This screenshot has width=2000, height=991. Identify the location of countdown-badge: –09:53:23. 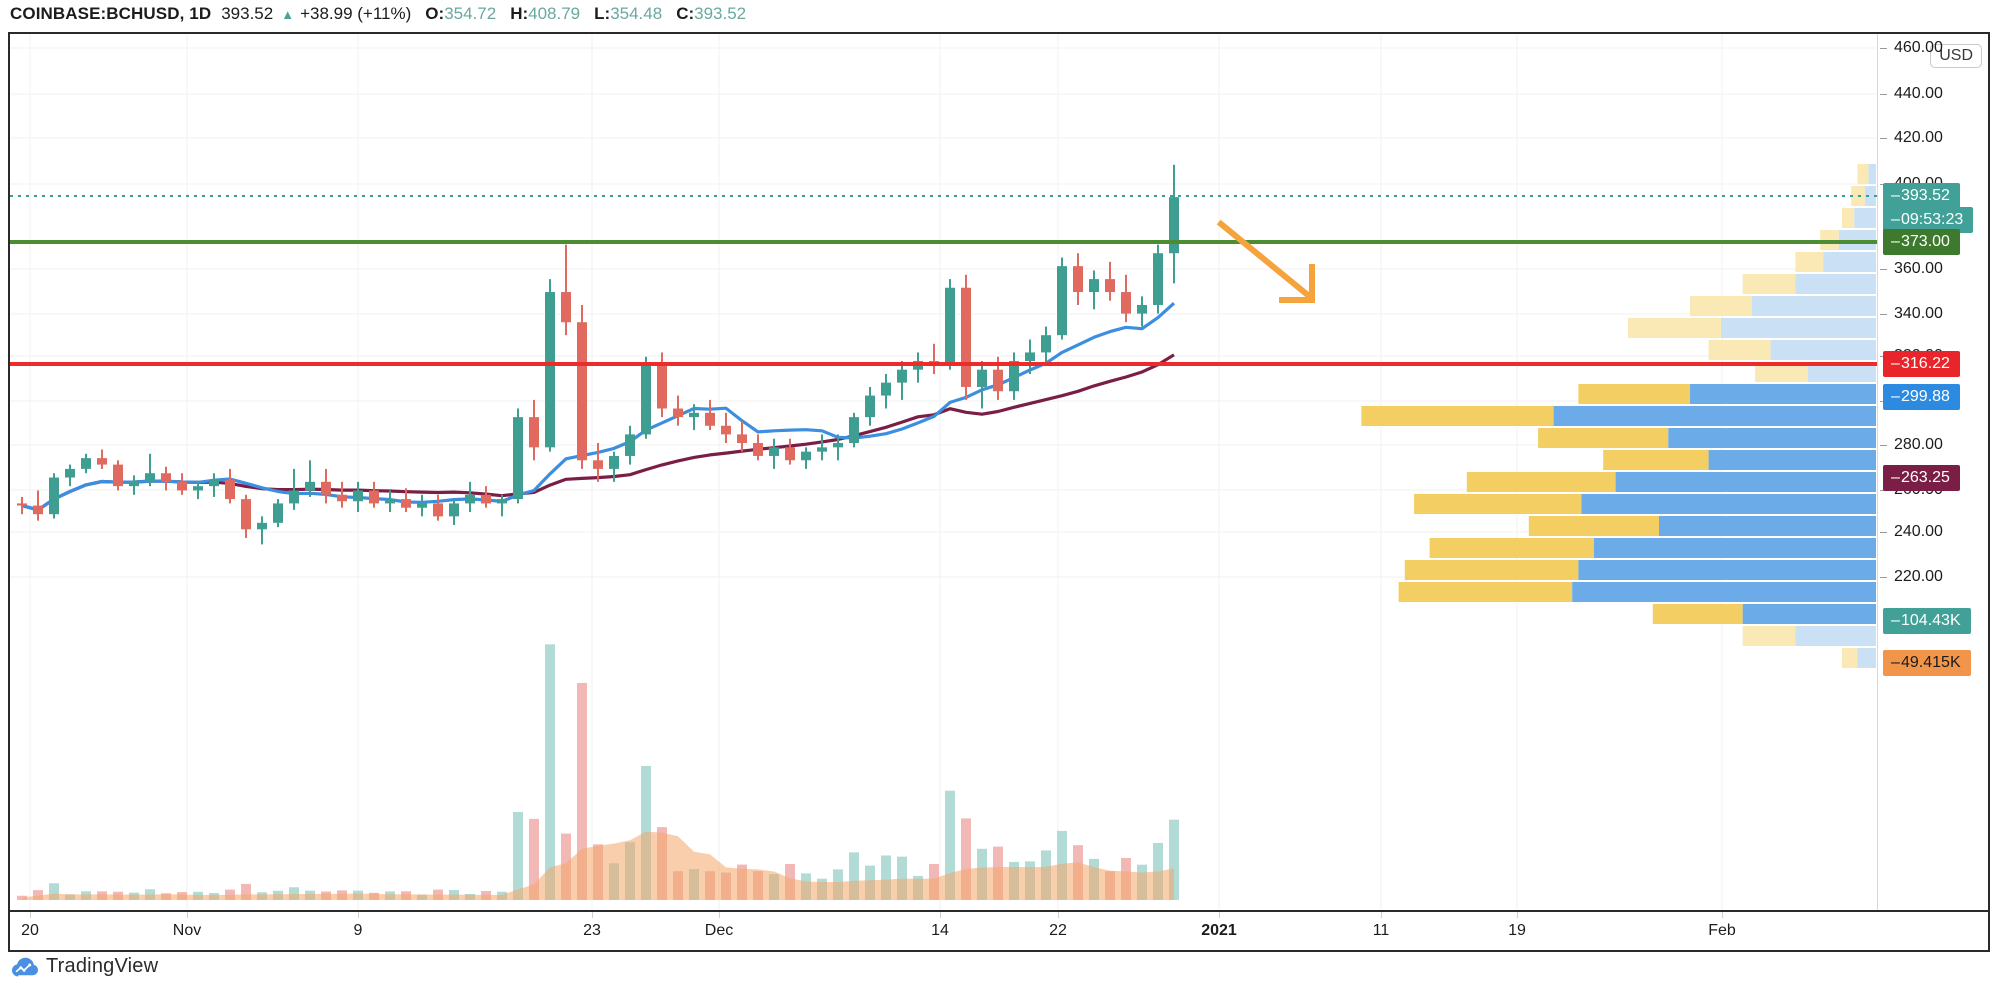
(1928, 220).